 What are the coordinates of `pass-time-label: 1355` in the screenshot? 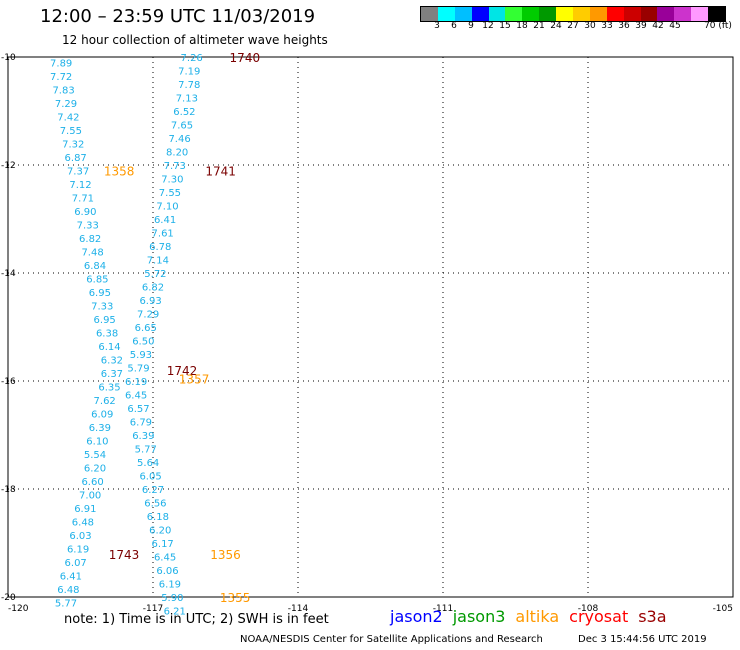 It's located at (235, 598).